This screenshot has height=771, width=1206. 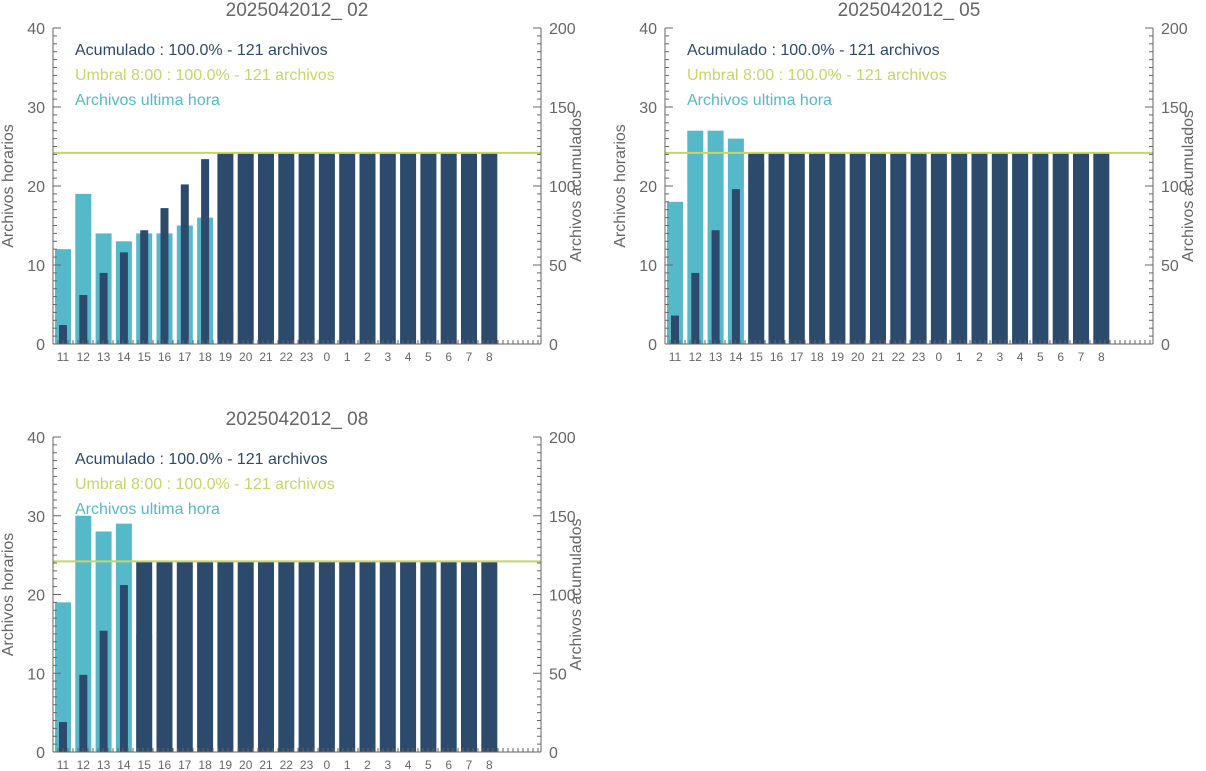 What do you see at coordinates (408, 357) in the screenshot?
I see `x-tick-label: 4` at bounding box center [408, 357].